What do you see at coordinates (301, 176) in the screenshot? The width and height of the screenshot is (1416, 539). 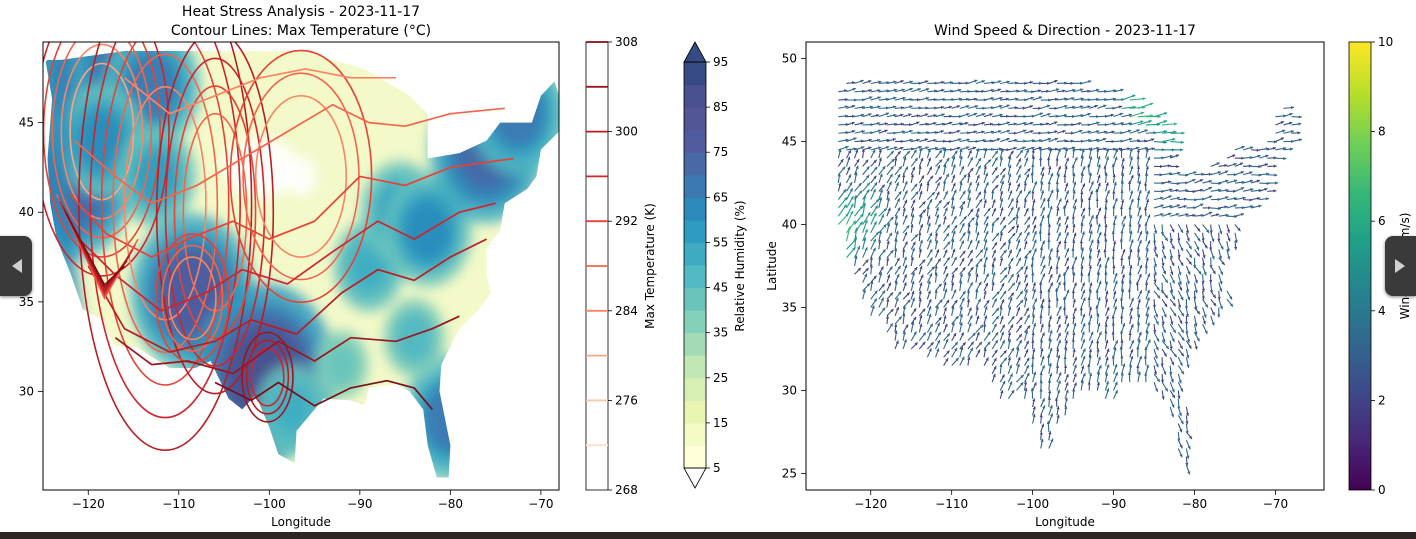 I see `temperature-contour-line` at bounding box center [301, 176].